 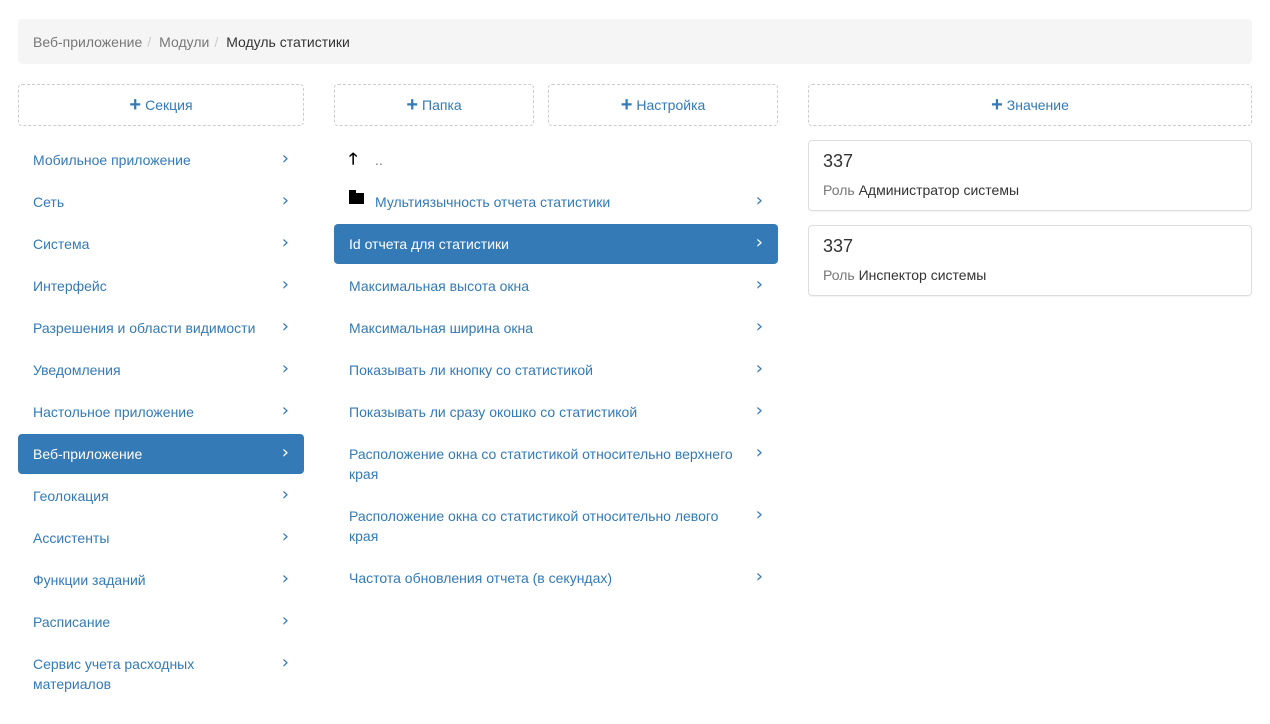 What do you see at coordinates (88, 41) in the screenshot?
I see `breadcrumb-web-app: Веб-приложение` at bounding box center [88, 41].